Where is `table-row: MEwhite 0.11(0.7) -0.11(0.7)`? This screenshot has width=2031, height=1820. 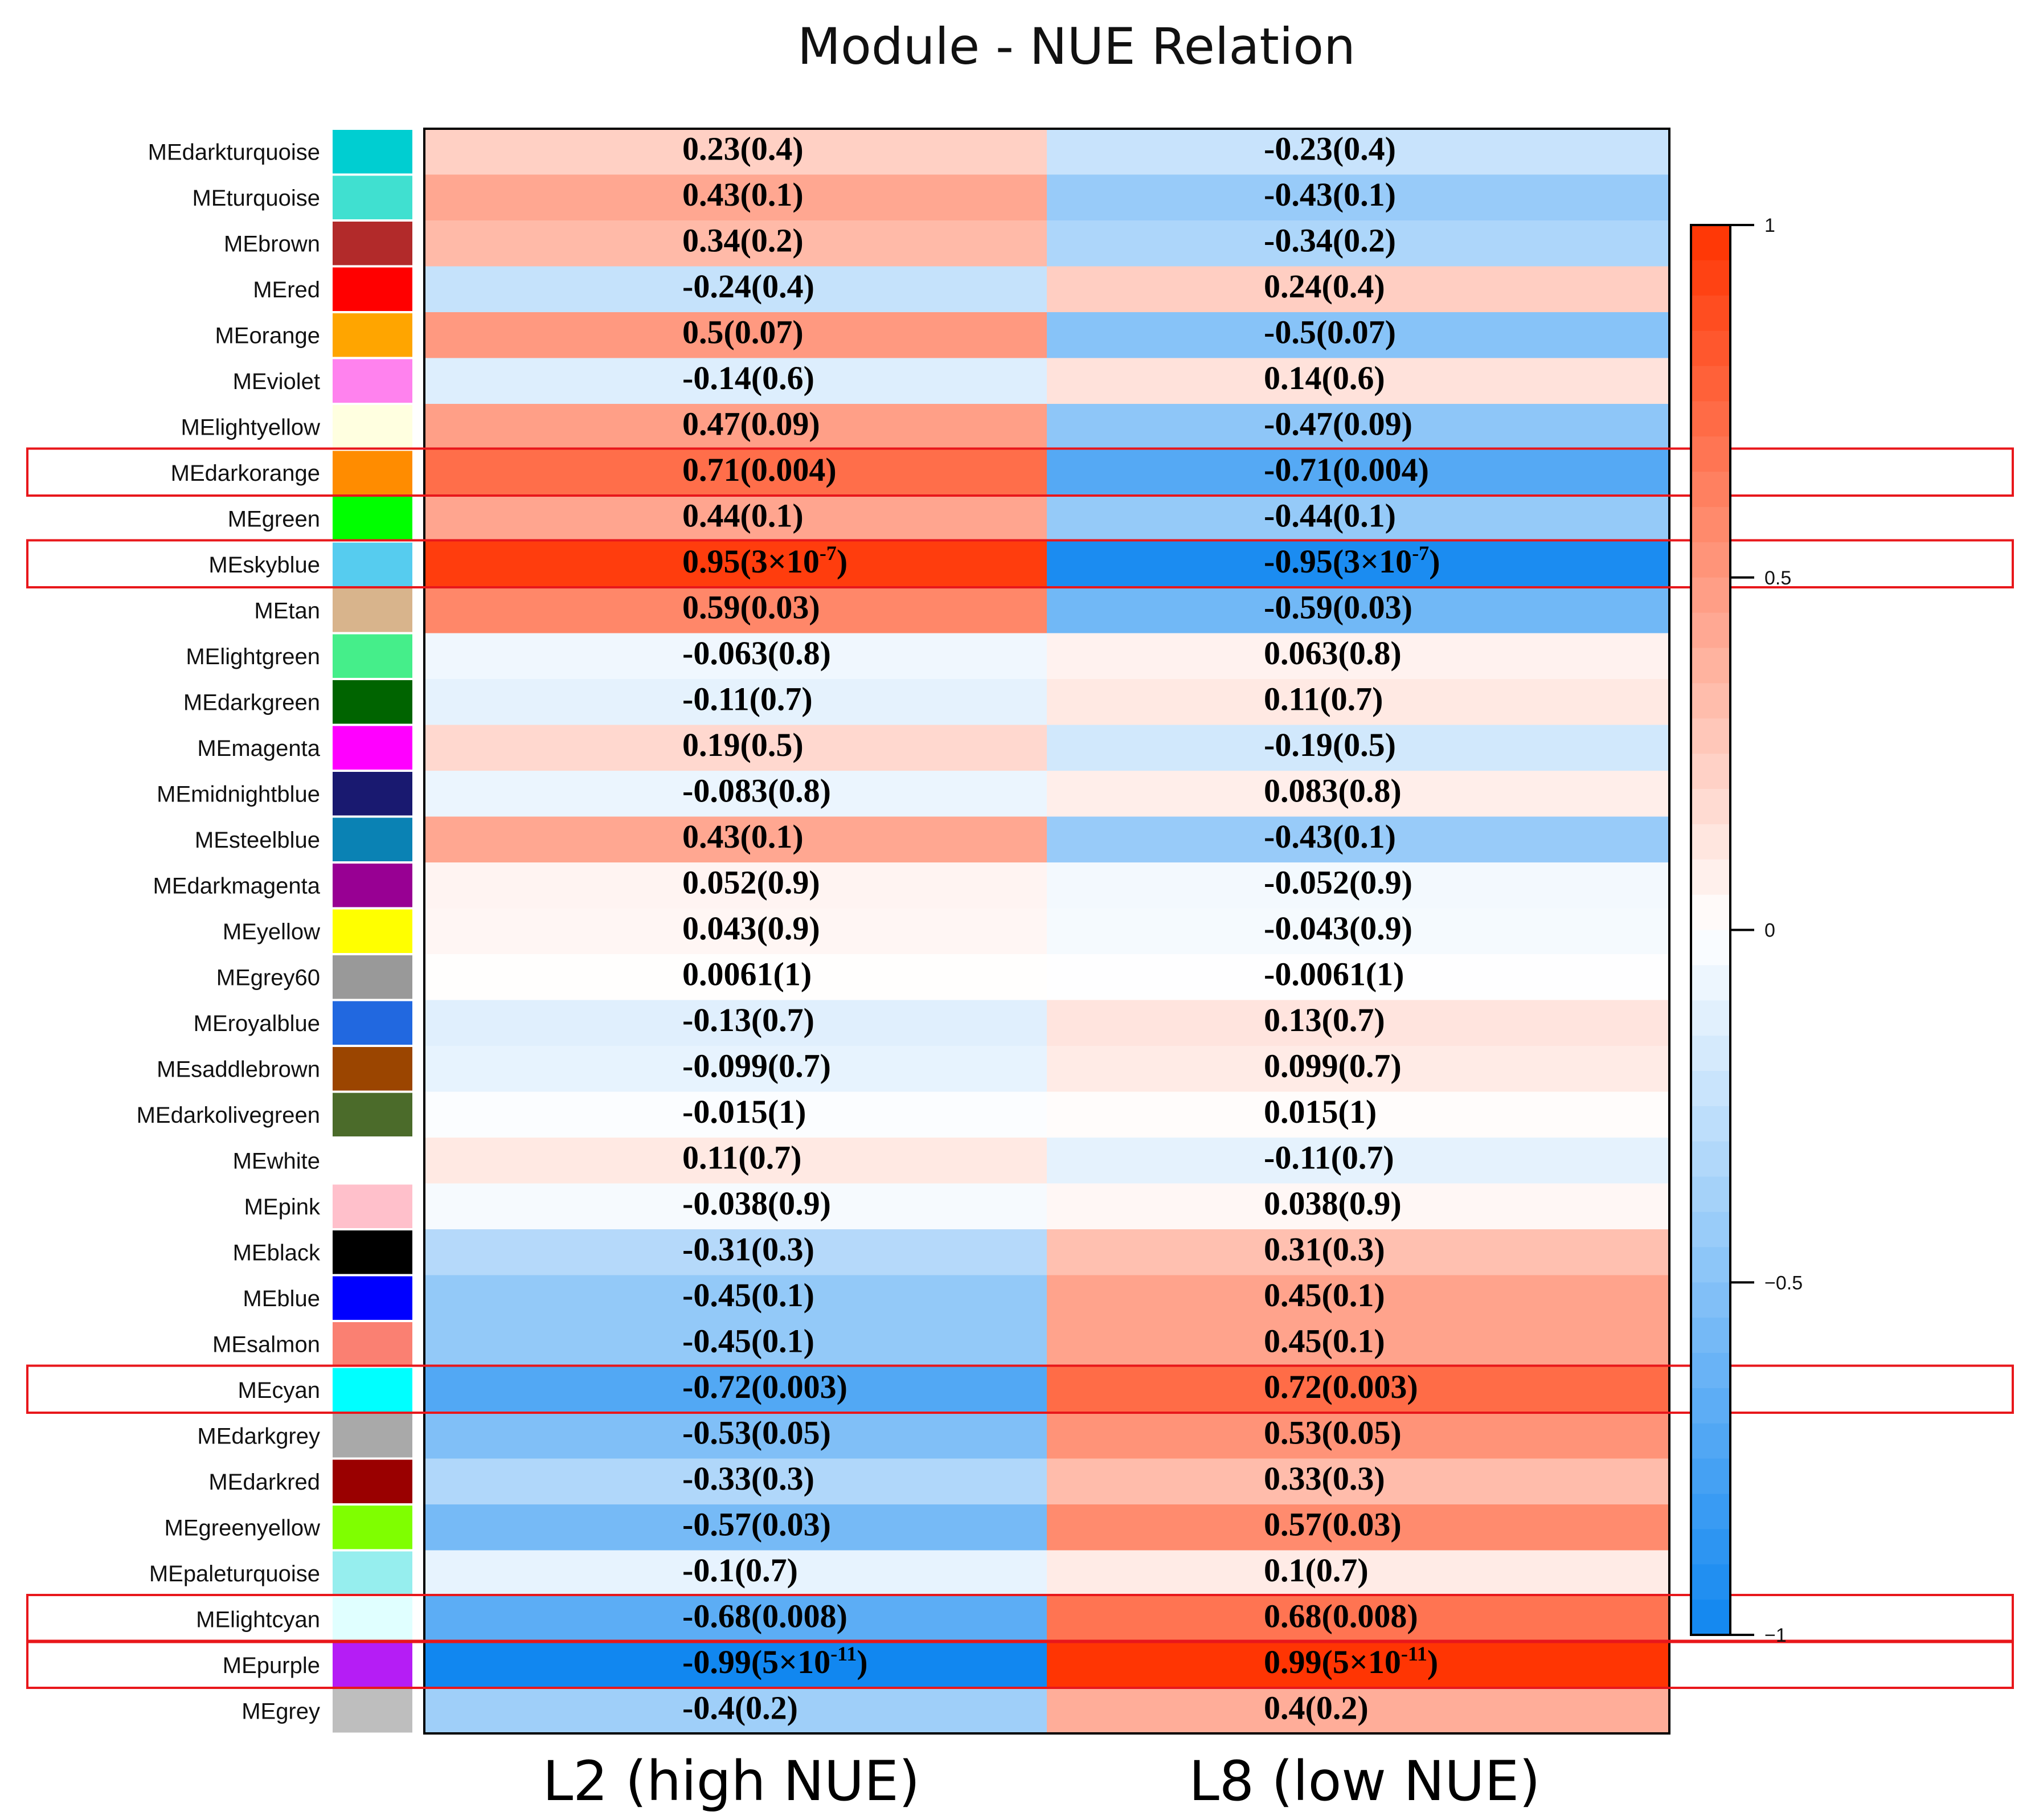 table-row: MEwhite 0.11(0.7) -0.11(0.7) is located at coordinates (951, 1161).